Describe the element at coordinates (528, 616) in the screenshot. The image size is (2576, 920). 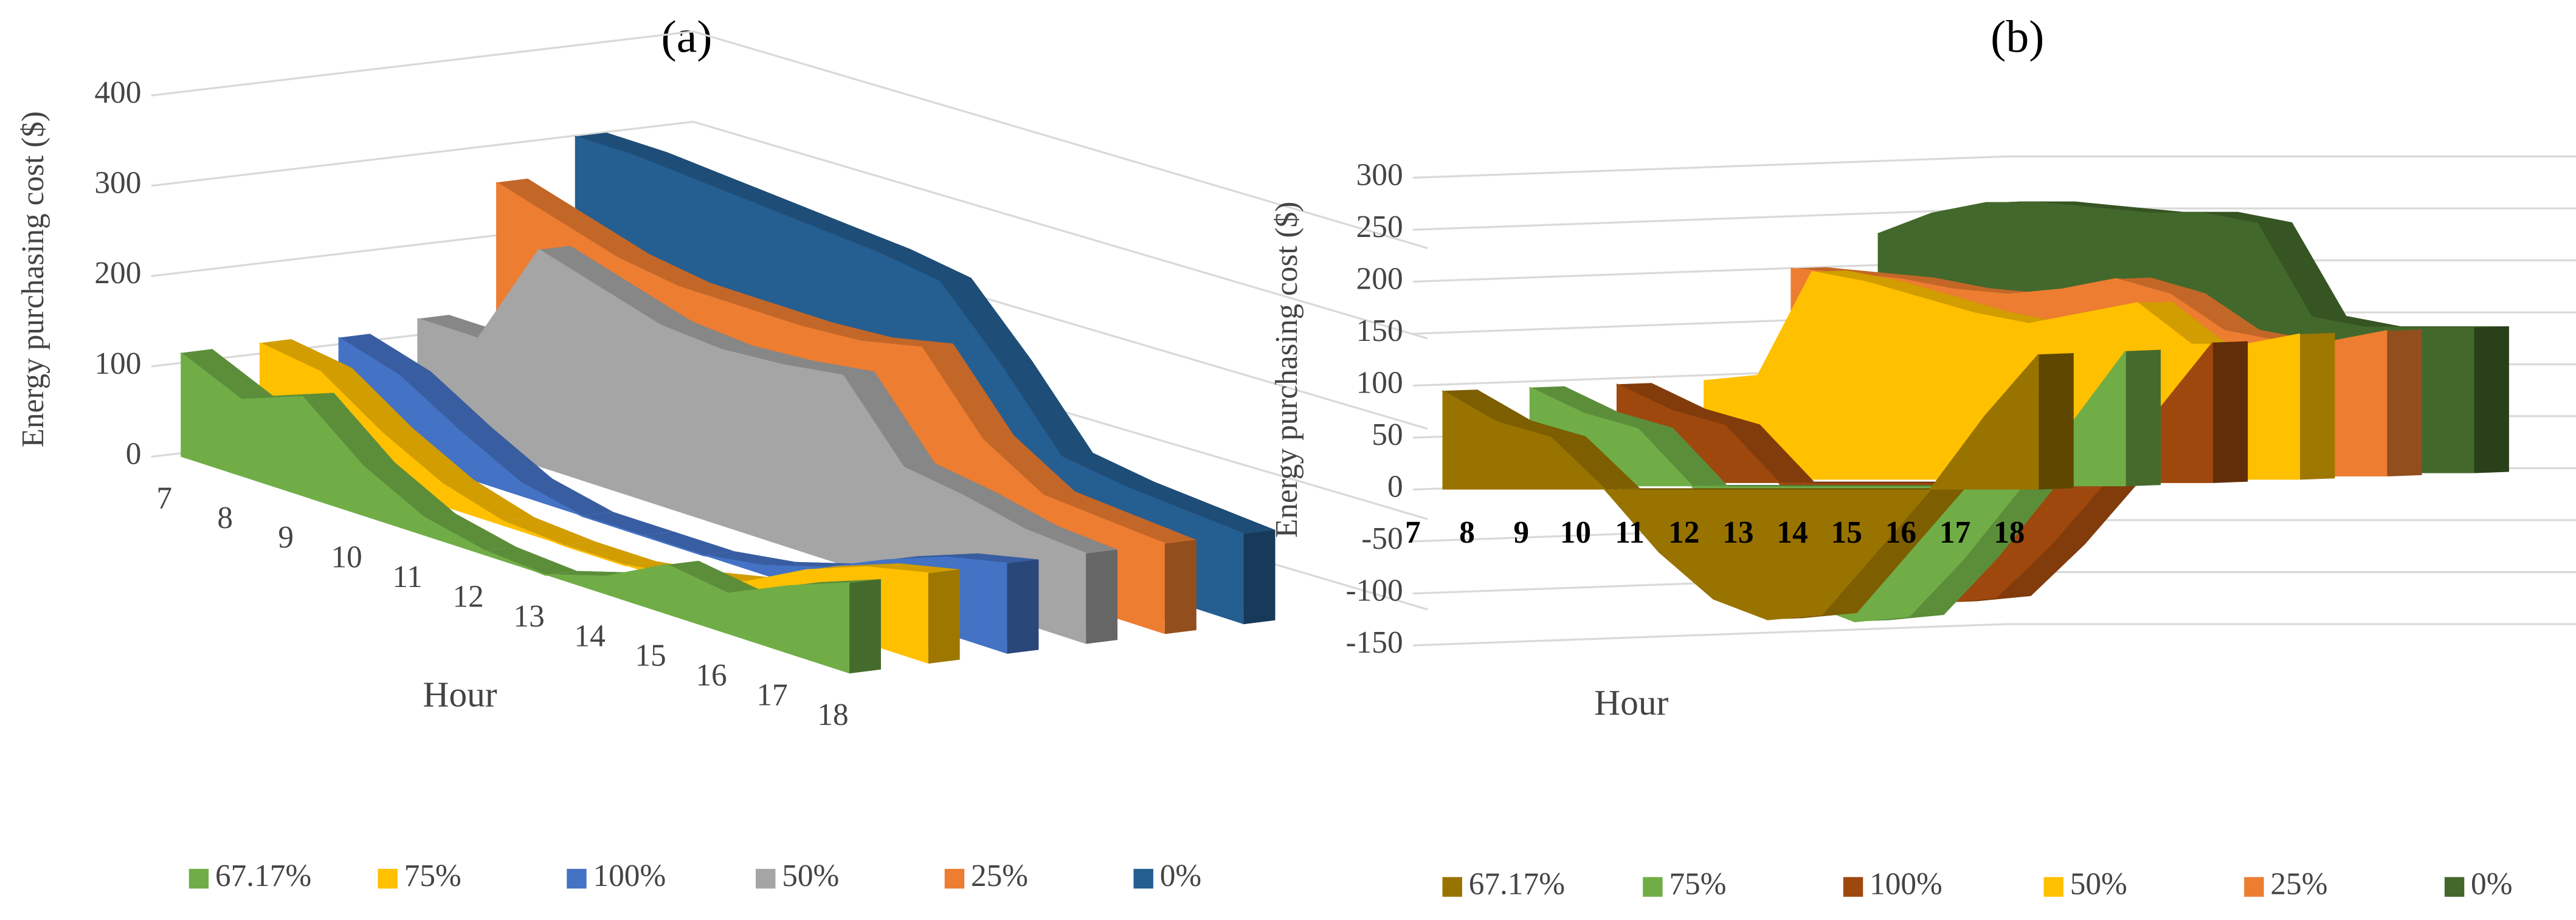
I see `x-tick-label: 13` at that location.